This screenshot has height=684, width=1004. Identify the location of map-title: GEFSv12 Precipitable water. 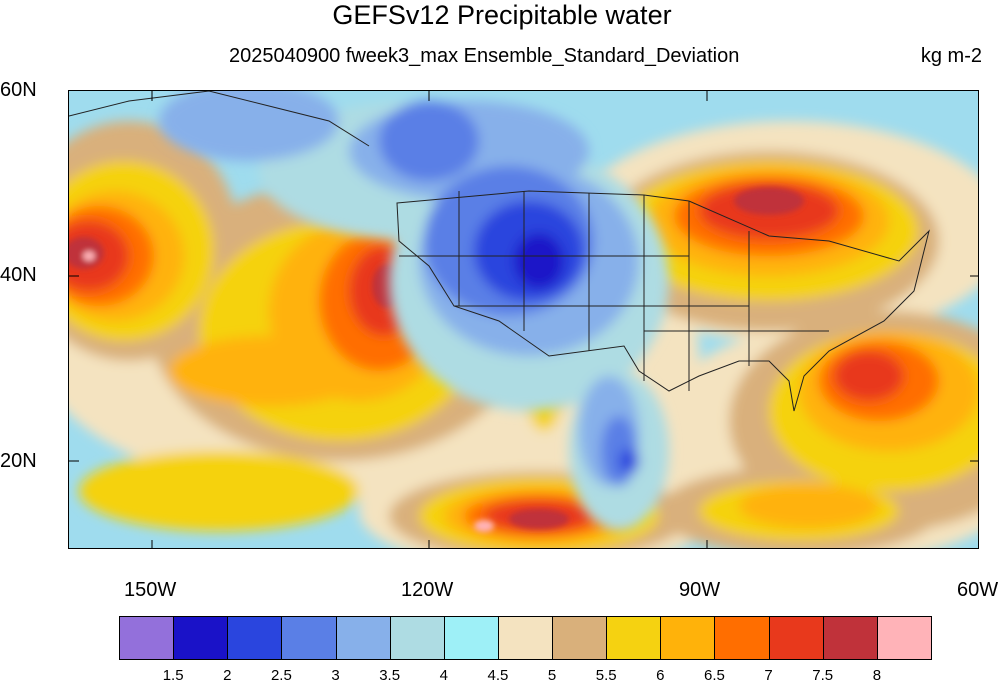
(502, 15).